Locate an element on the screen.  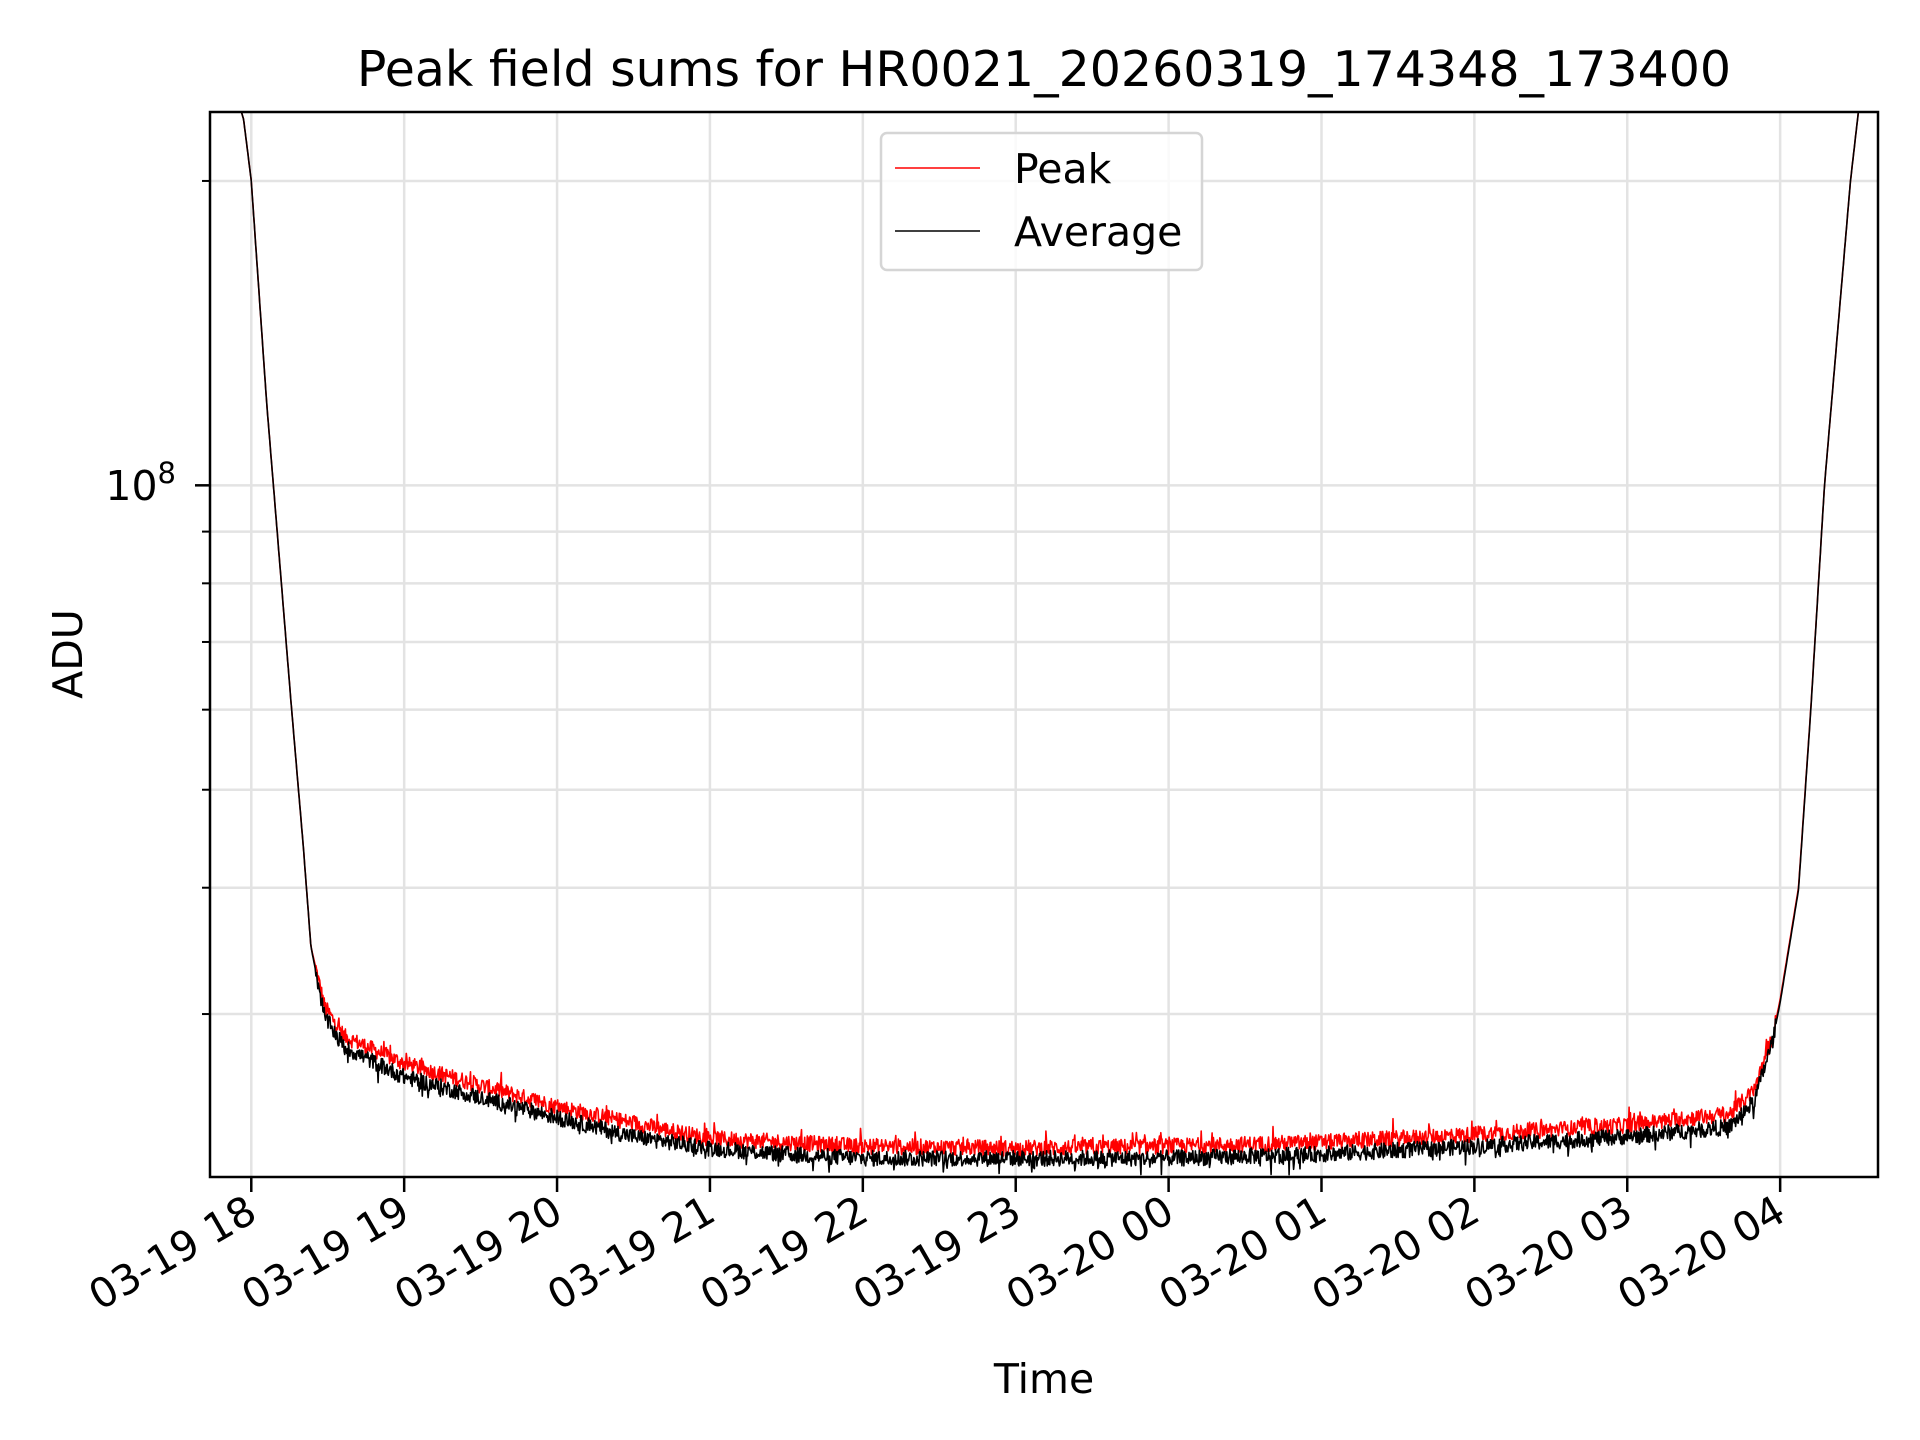
y-axis-label: ADU is located at coordinates (68, 654).